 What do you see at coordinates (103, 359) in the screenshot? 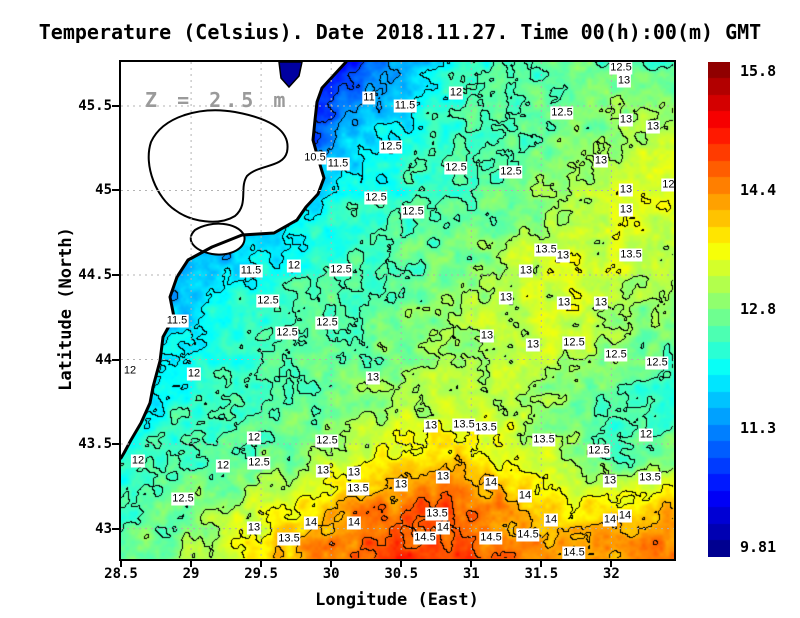
I see `y-tick-label: 44` at bounding box center [103, 359].